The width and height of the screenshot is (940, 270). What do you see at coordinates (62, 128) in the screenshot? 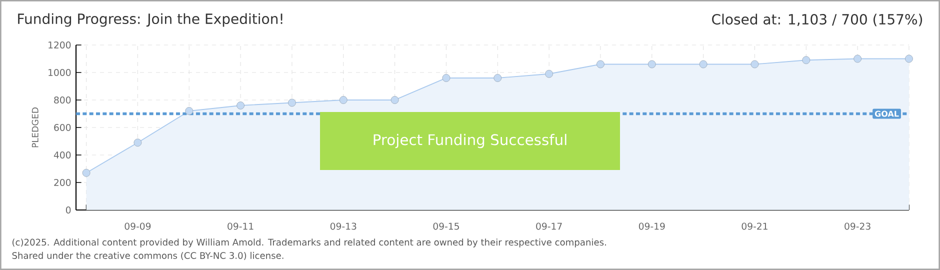
I see `y-tick-label: 600` at bounding box center [62, 128].